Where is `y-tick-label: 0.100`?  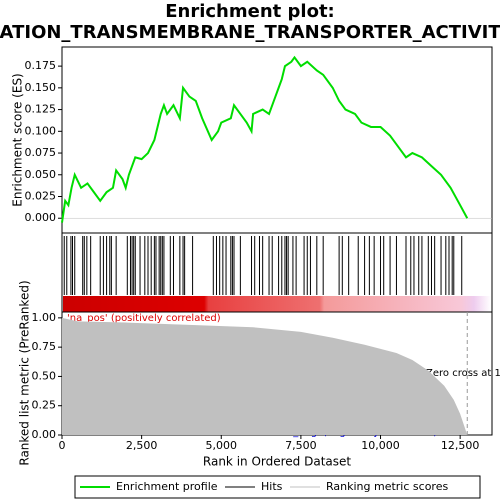
y-tick-label: 0.100 is located at coordinates (41, 130).